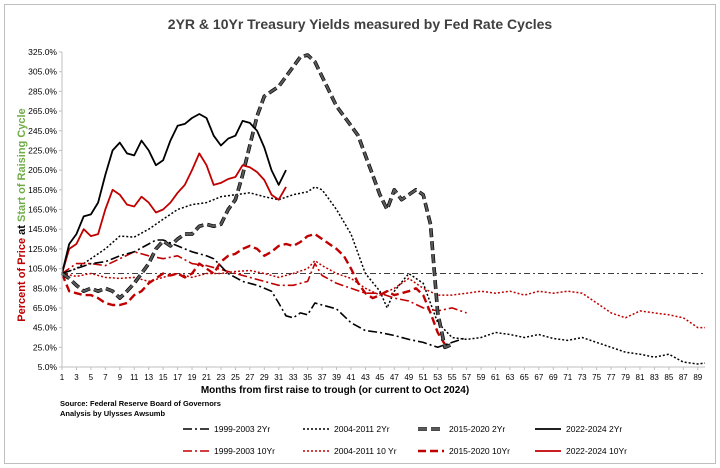  What do you see at coordinates (437, 377) in the screenshot?
I see `x-tick-label: 53` at bounding box center [437, 377].